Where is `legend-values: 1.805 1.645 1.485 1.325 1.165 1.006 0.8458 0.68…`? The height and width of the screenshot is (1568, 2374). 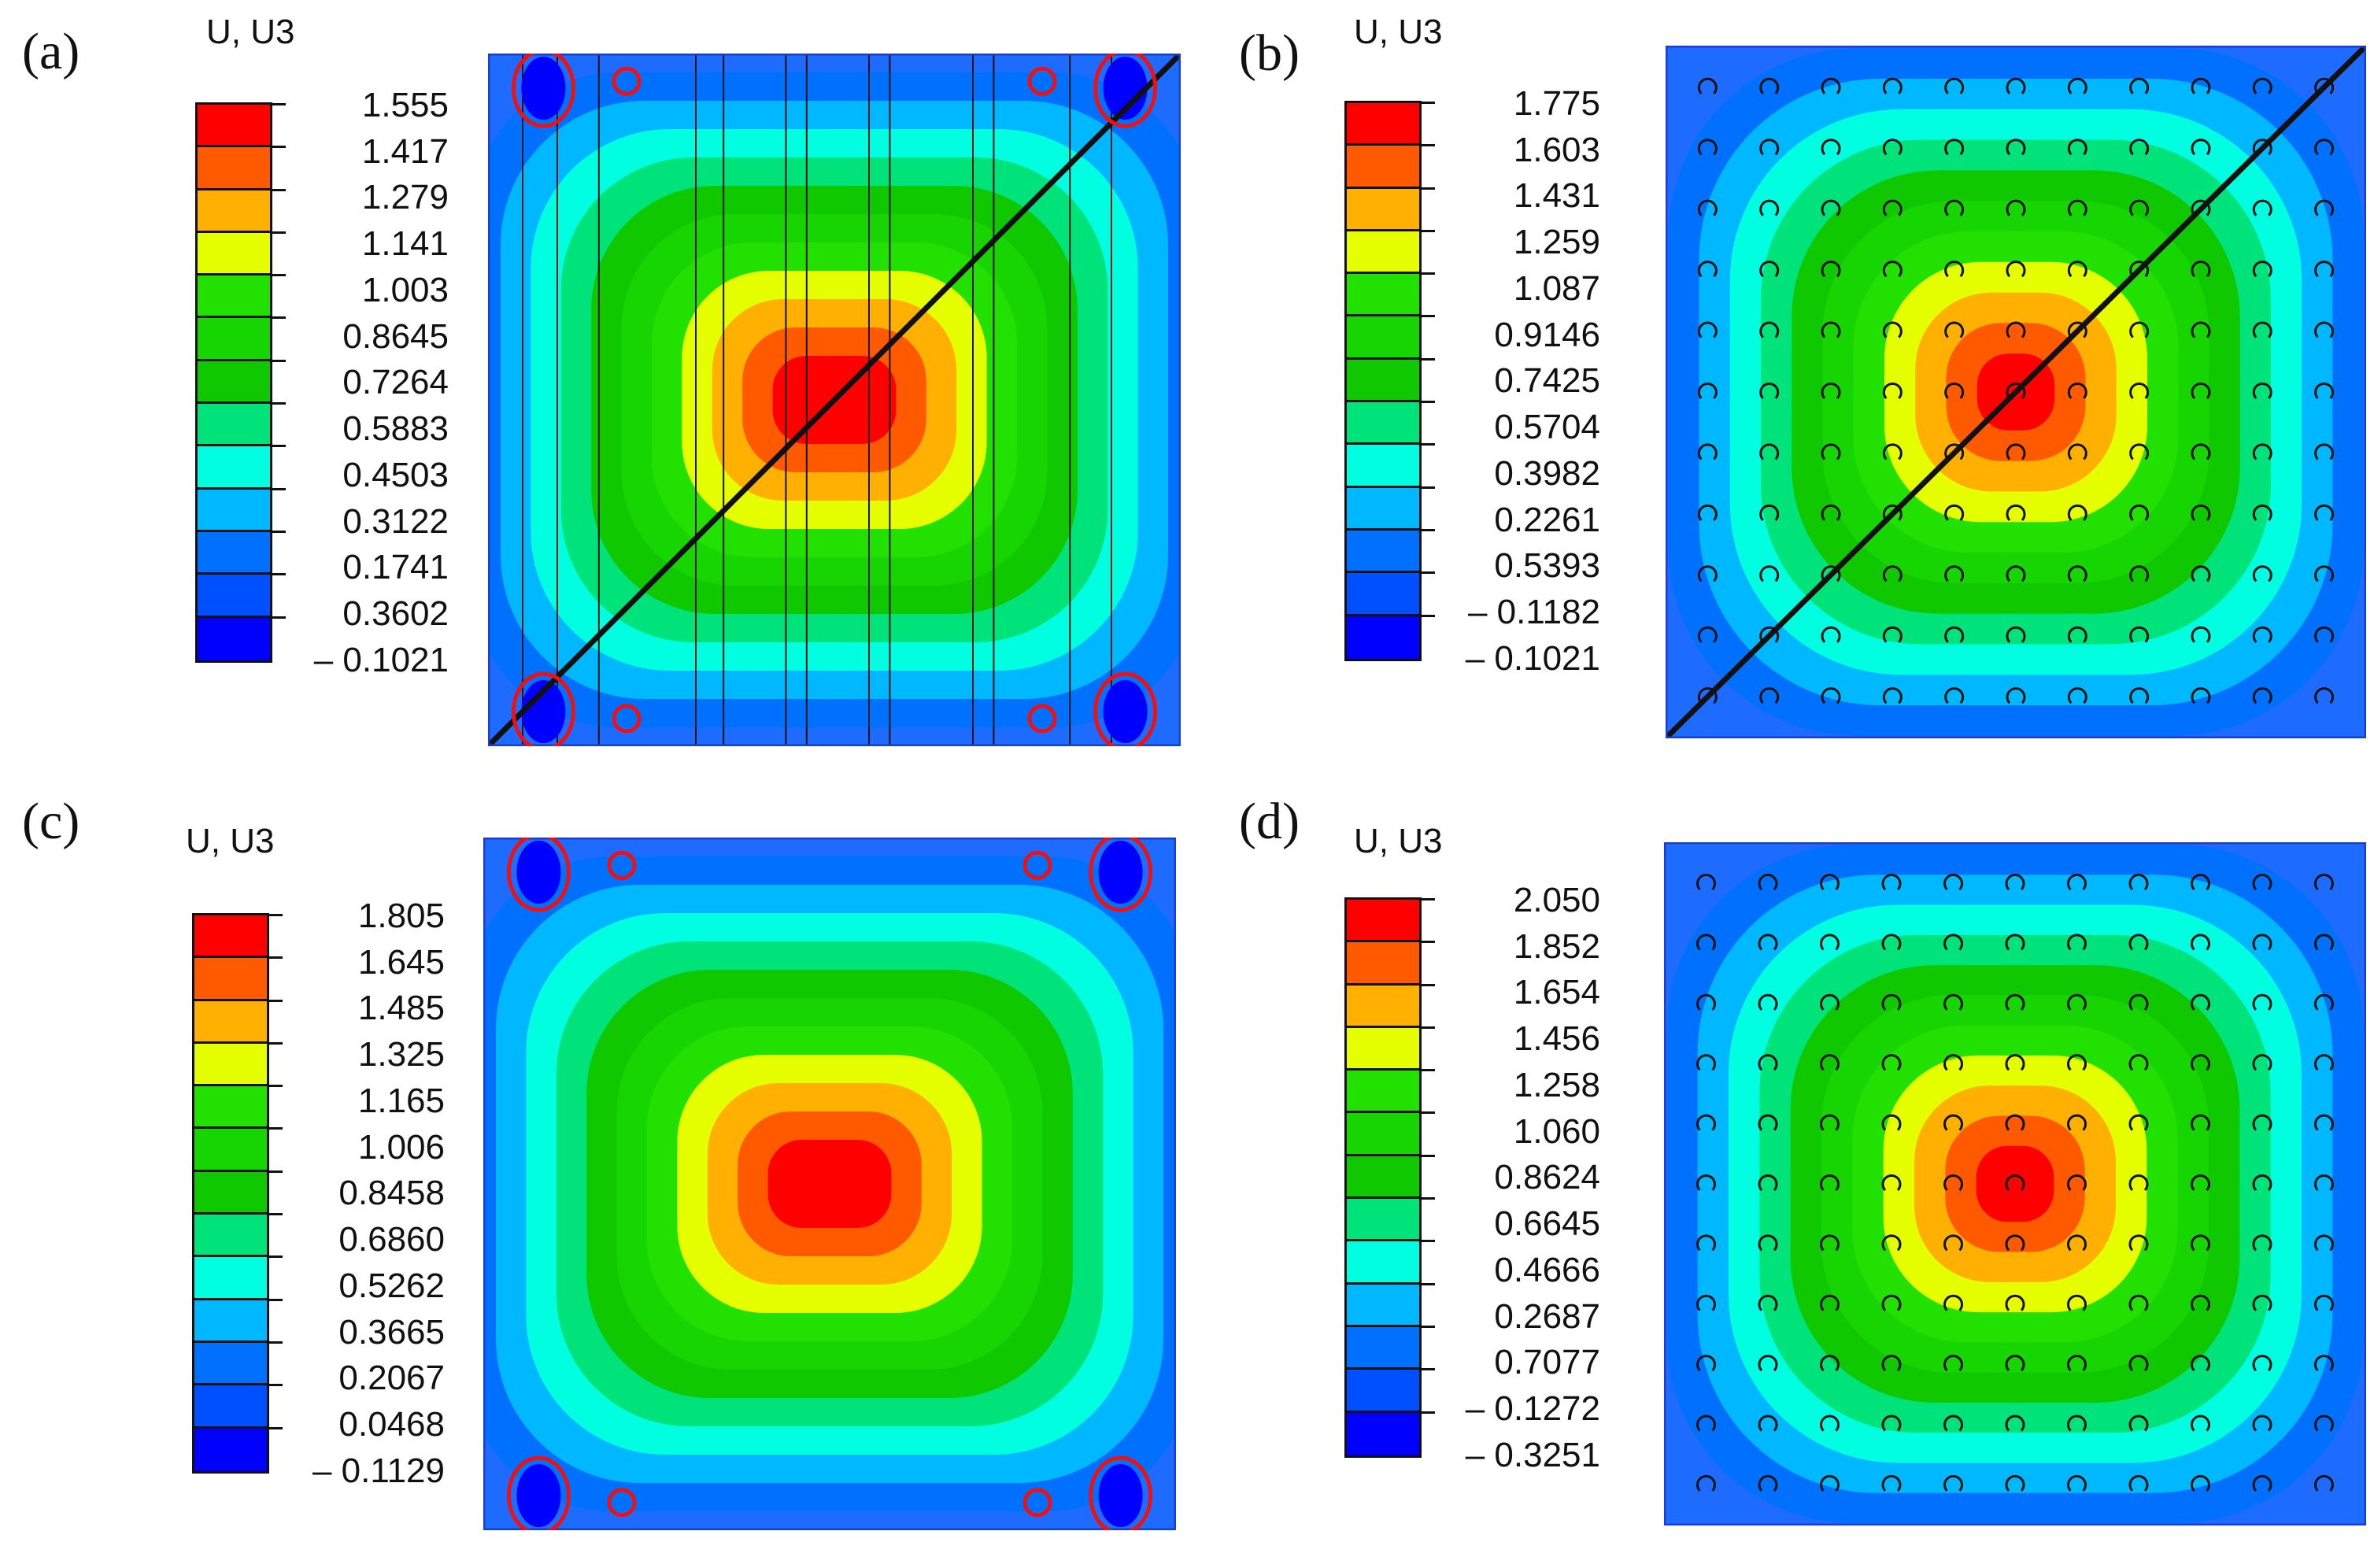
legend-values: 1.805 1.645 1.485 1.325 1.165 1.006 0.8458 0.68… is located at coordinates (360, 1192).